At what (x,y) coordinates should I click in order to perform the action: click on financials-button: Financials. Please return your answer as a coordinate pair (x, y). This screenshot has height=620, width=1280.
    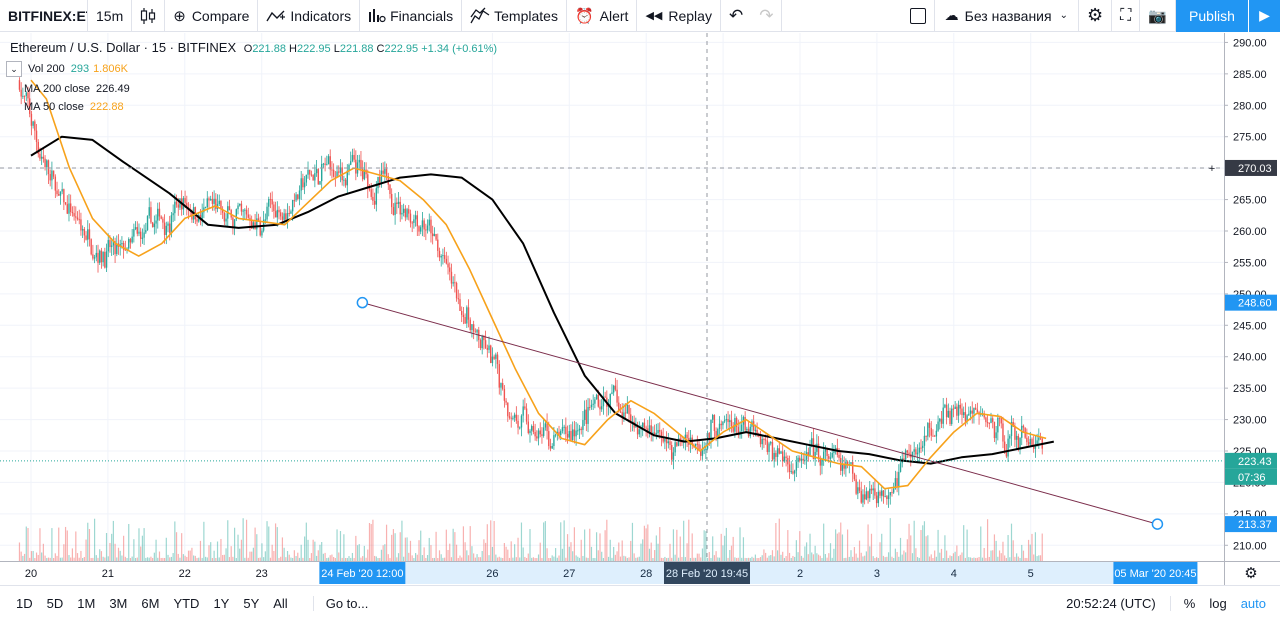
    Looking at the image, I should click on (411, 16).